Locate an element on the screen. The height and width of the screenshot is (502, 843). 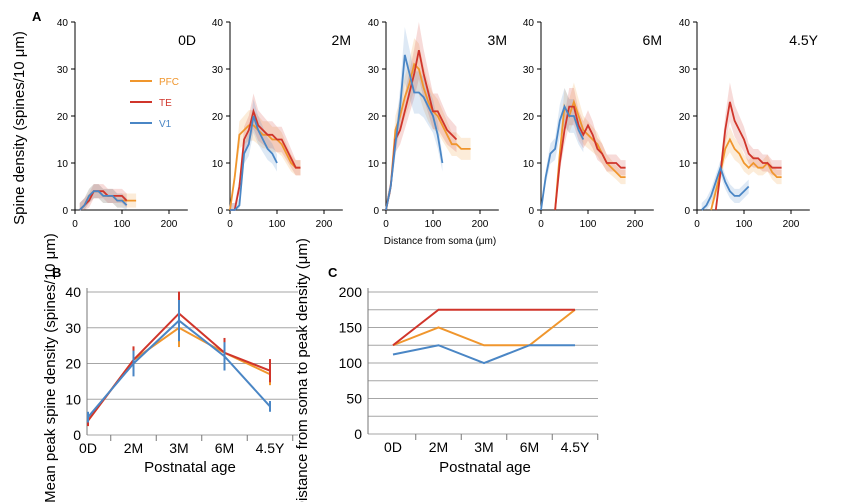
legend-label-te: TE is located at coordinates (165, 103).